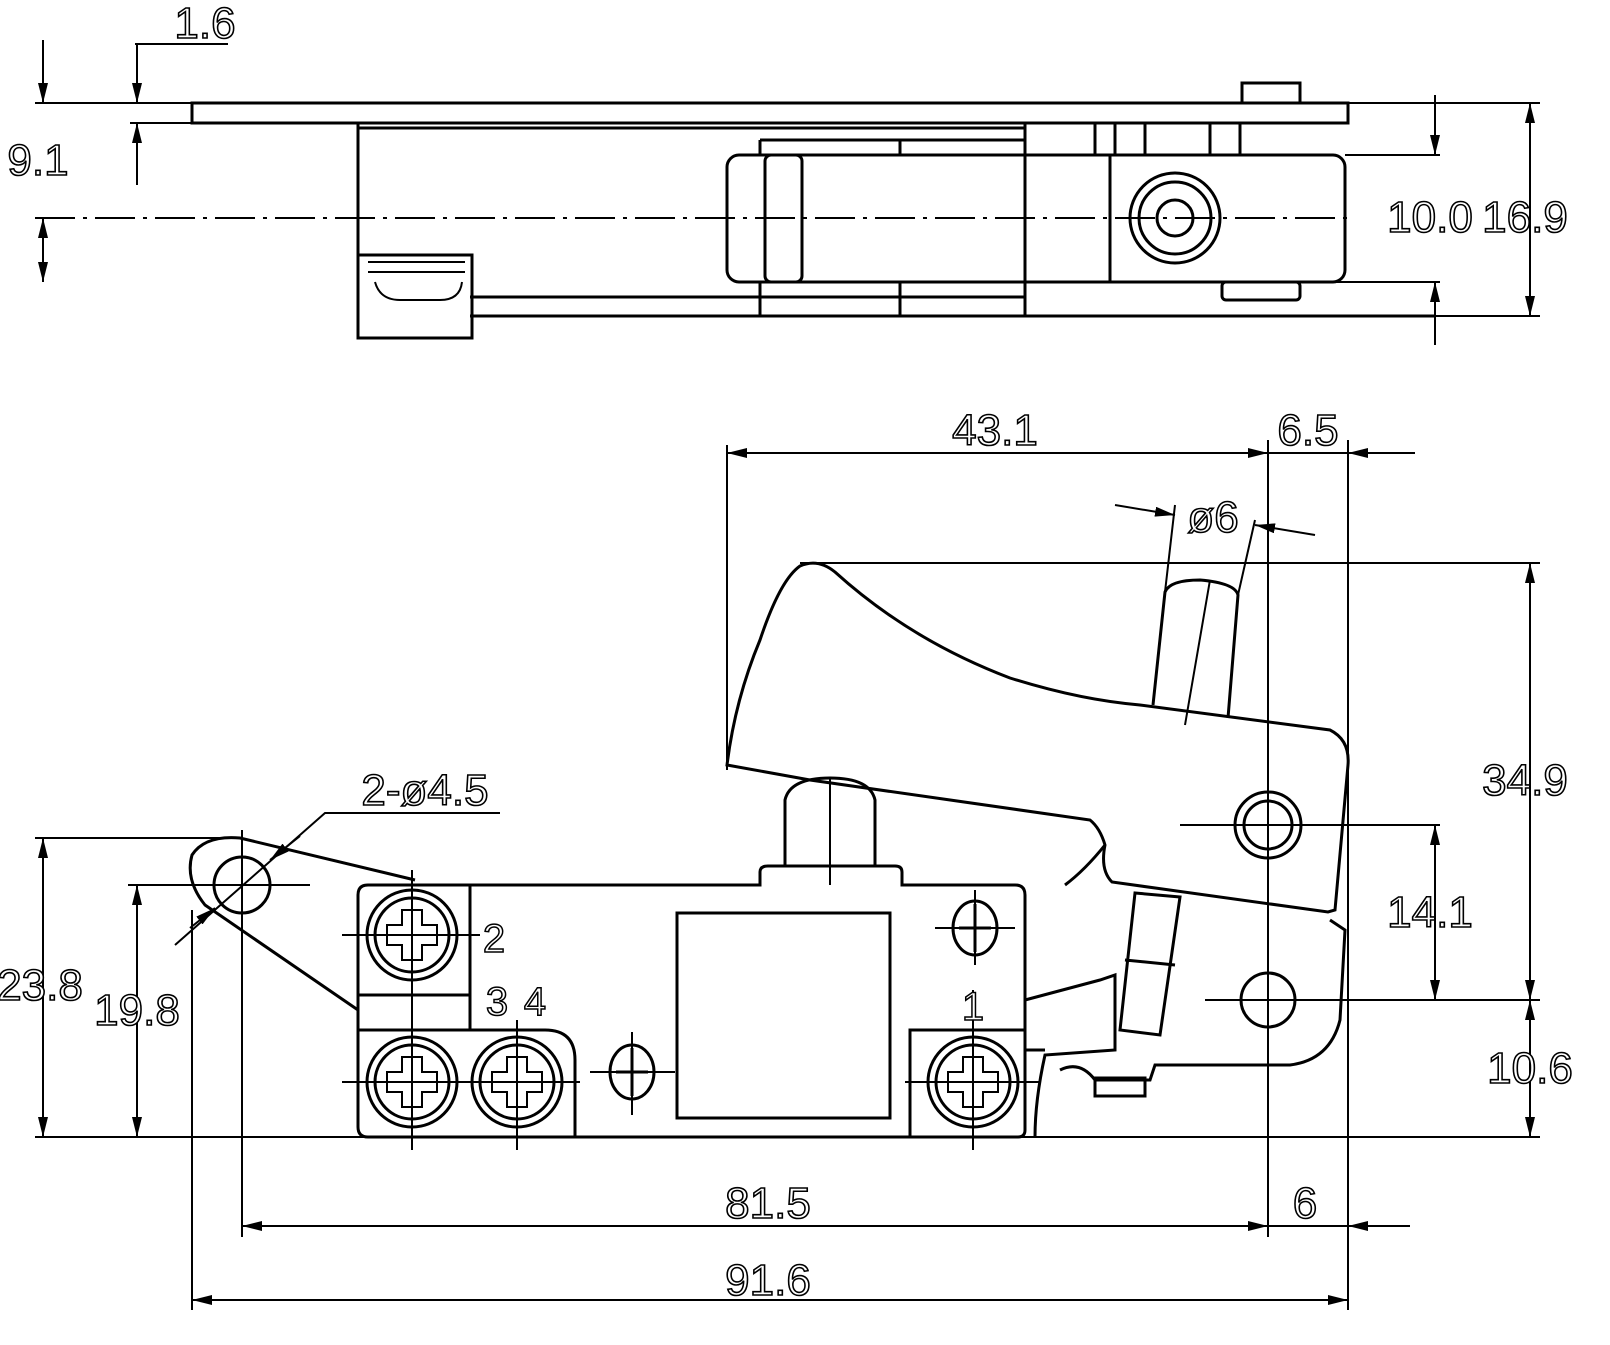  Describe the element at coordinates (137, 1010) in the screenshot. I see `dim-body-height: 19.8` at that location.